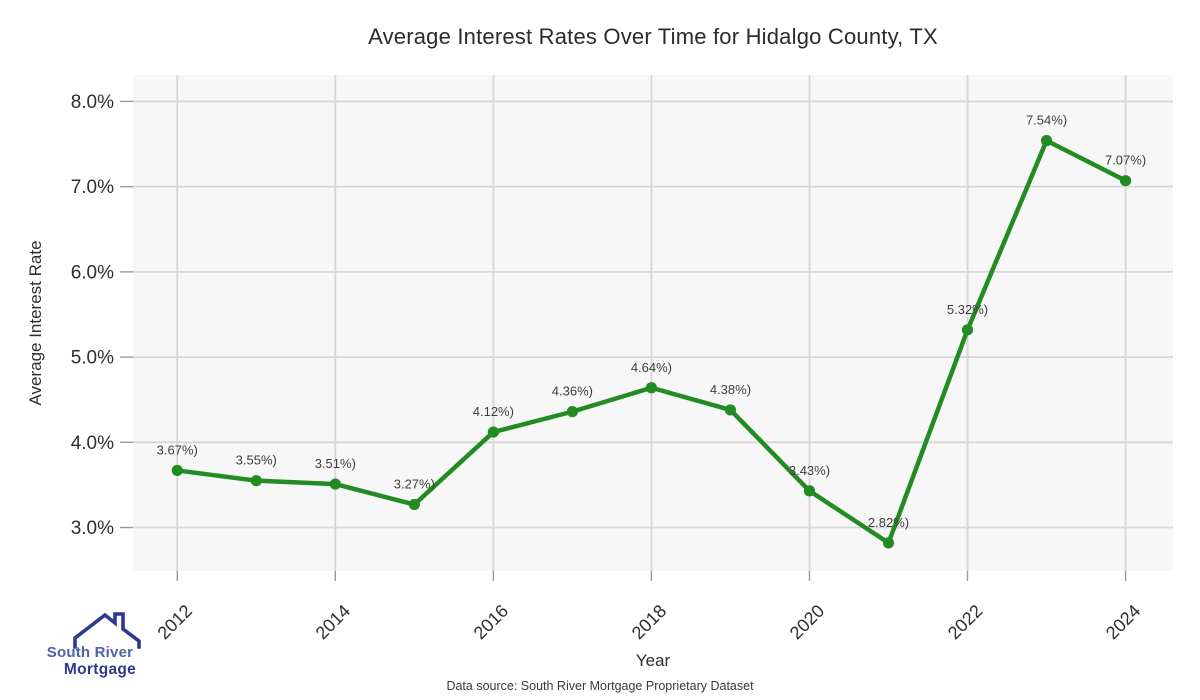 The image size is (1200, 700). I want to click on x-axis-label: Year, so click(653, 660).